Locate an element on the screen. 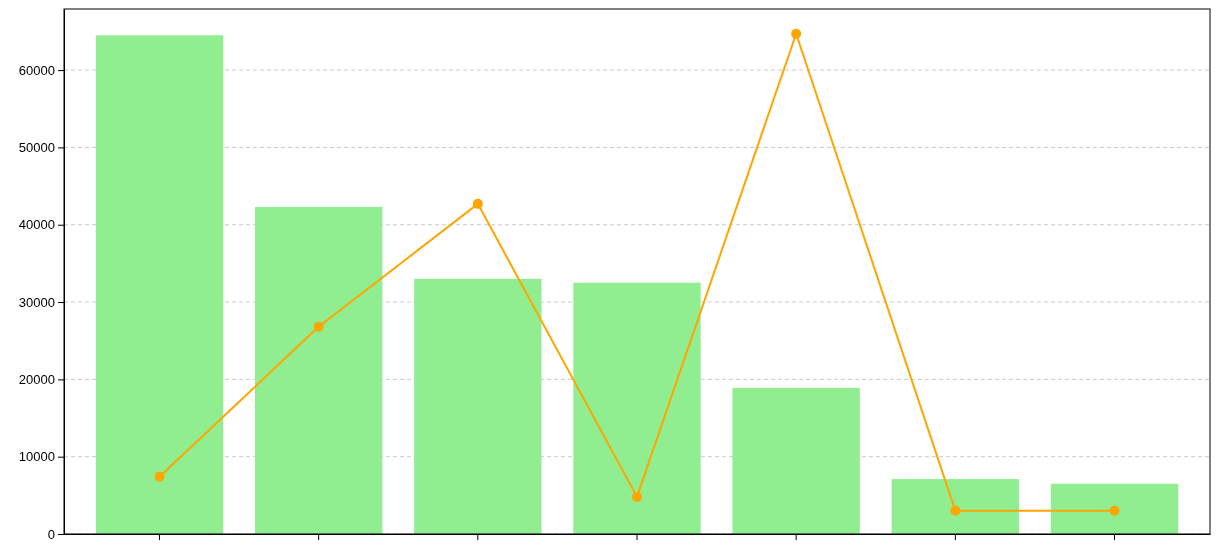 This screenshot has height=559, width=1216. y-tick-label: 30000 is located at coordinates (36, 302).